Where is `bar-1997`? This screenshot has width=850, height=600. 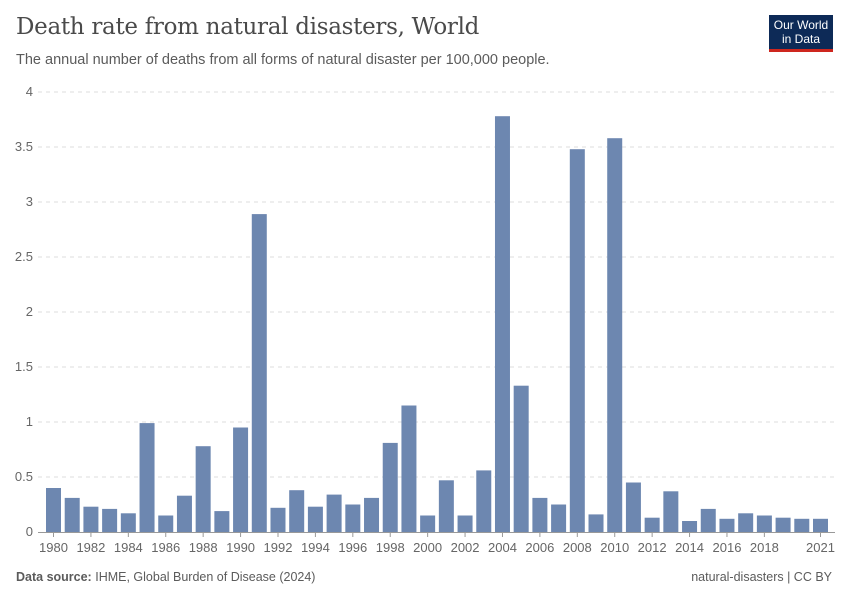 bar-1997 is located at coordinates (372, 514).